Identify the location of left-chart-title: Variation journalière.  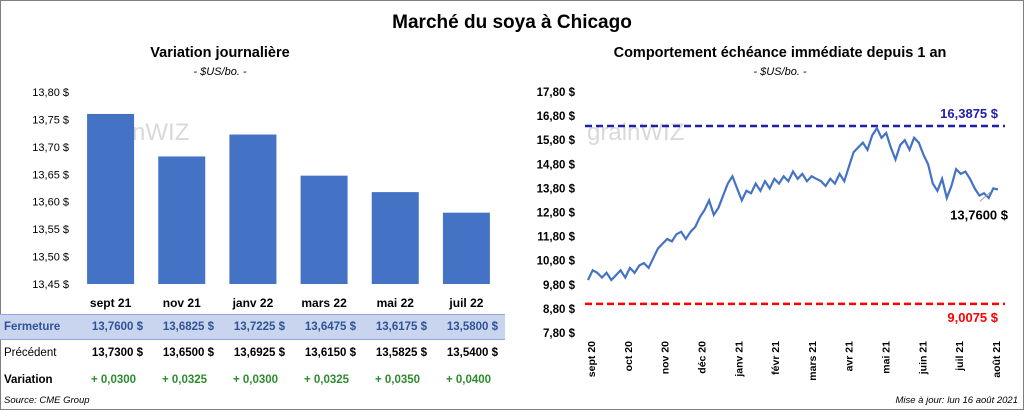
(220, 53).